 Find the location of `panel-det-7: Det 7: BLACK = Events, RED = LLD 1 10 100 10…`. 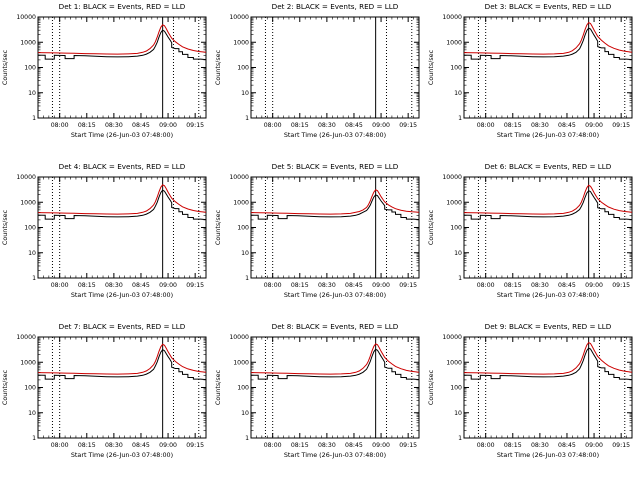

panel-det-7: Det 7: BLACK = Events, RED = LLD 1 10 100 10… is located at coordinates (104, 390).